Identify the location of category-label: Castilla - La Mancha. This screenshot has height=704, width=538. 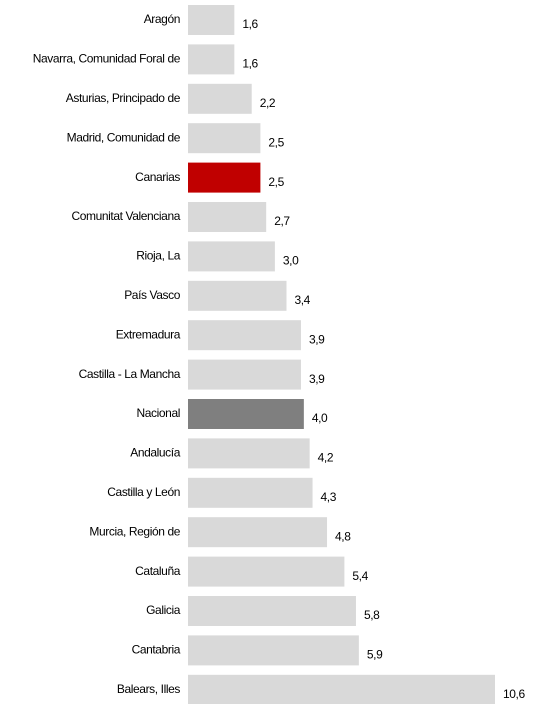
(130, 374).